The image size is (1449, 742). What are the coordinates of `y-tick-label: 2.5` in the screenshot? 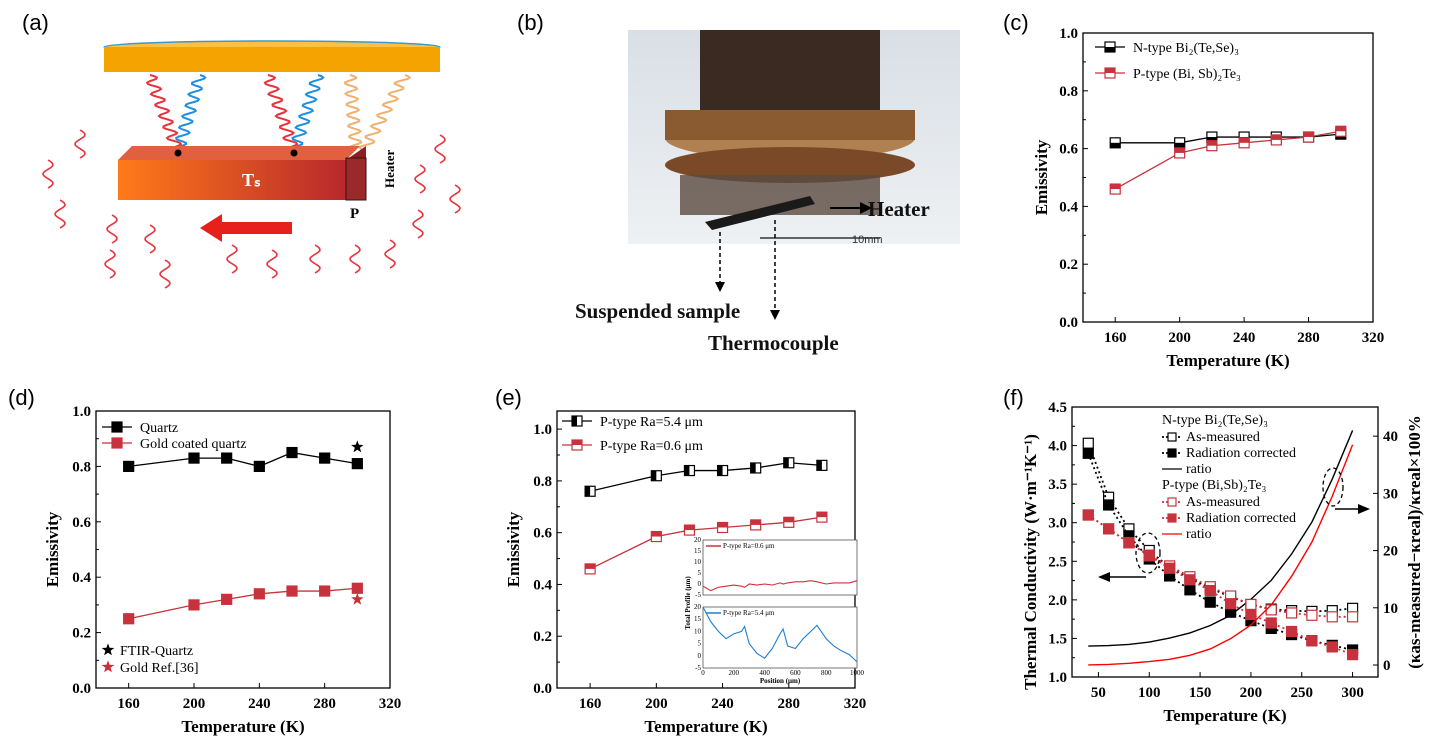 It's located at (1057, 562).